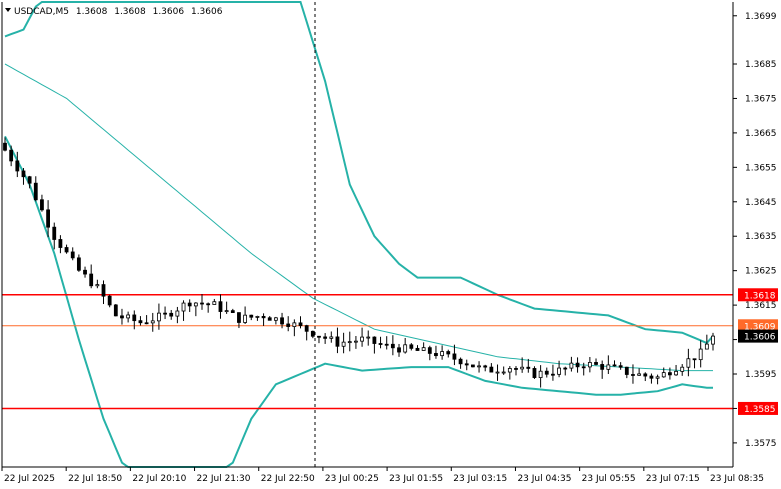 This screenshot has height=489, width=781. What do you see at coordinates (416, 479) in the screenshot?
I see `x-tick-label: 23 Jul 01:55` at bounding box center [416, 479].